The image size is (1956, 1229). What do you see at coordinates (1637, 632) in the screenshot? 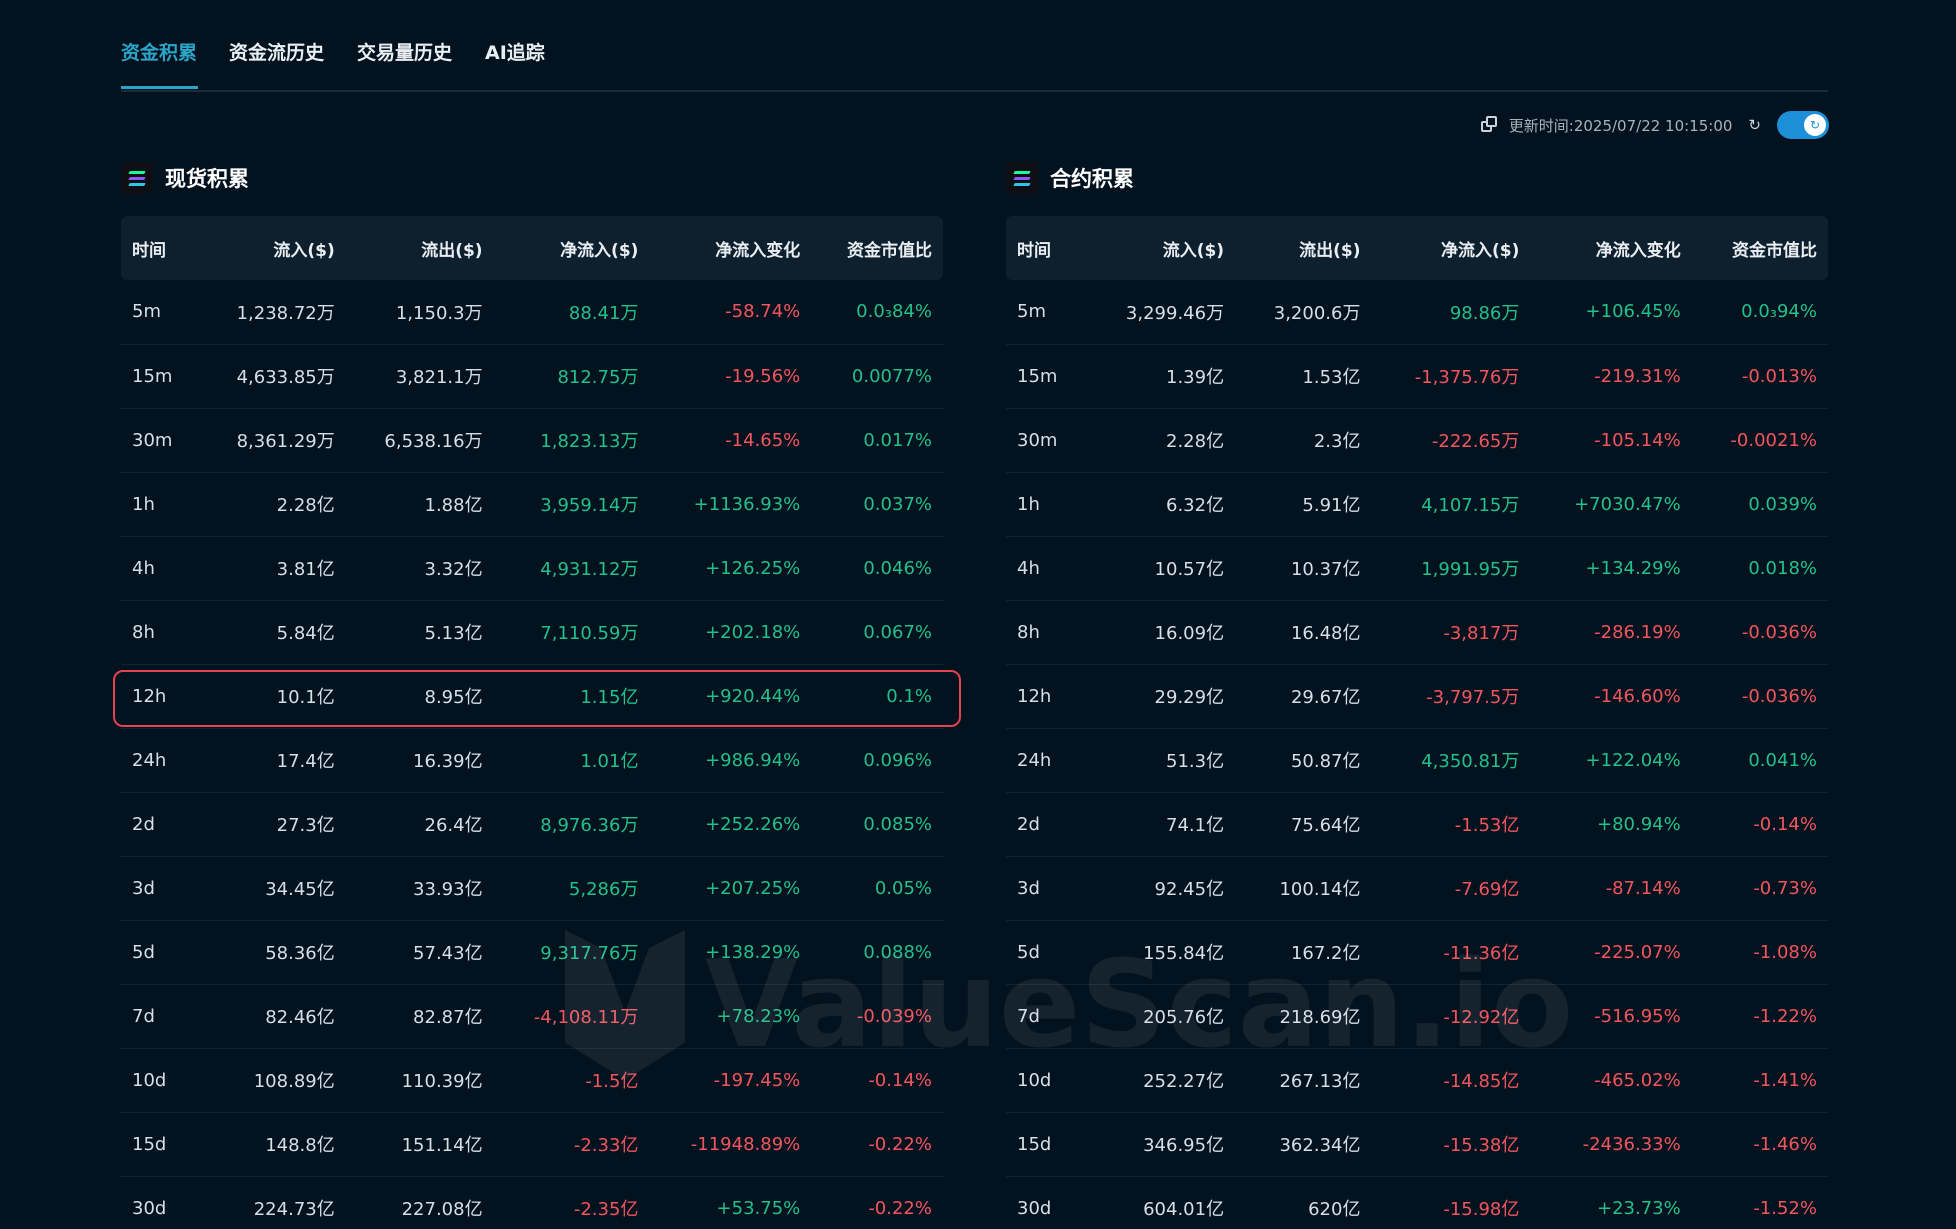
I see `net-change-cell: -286.19%` at bounding box center [1637, 632].